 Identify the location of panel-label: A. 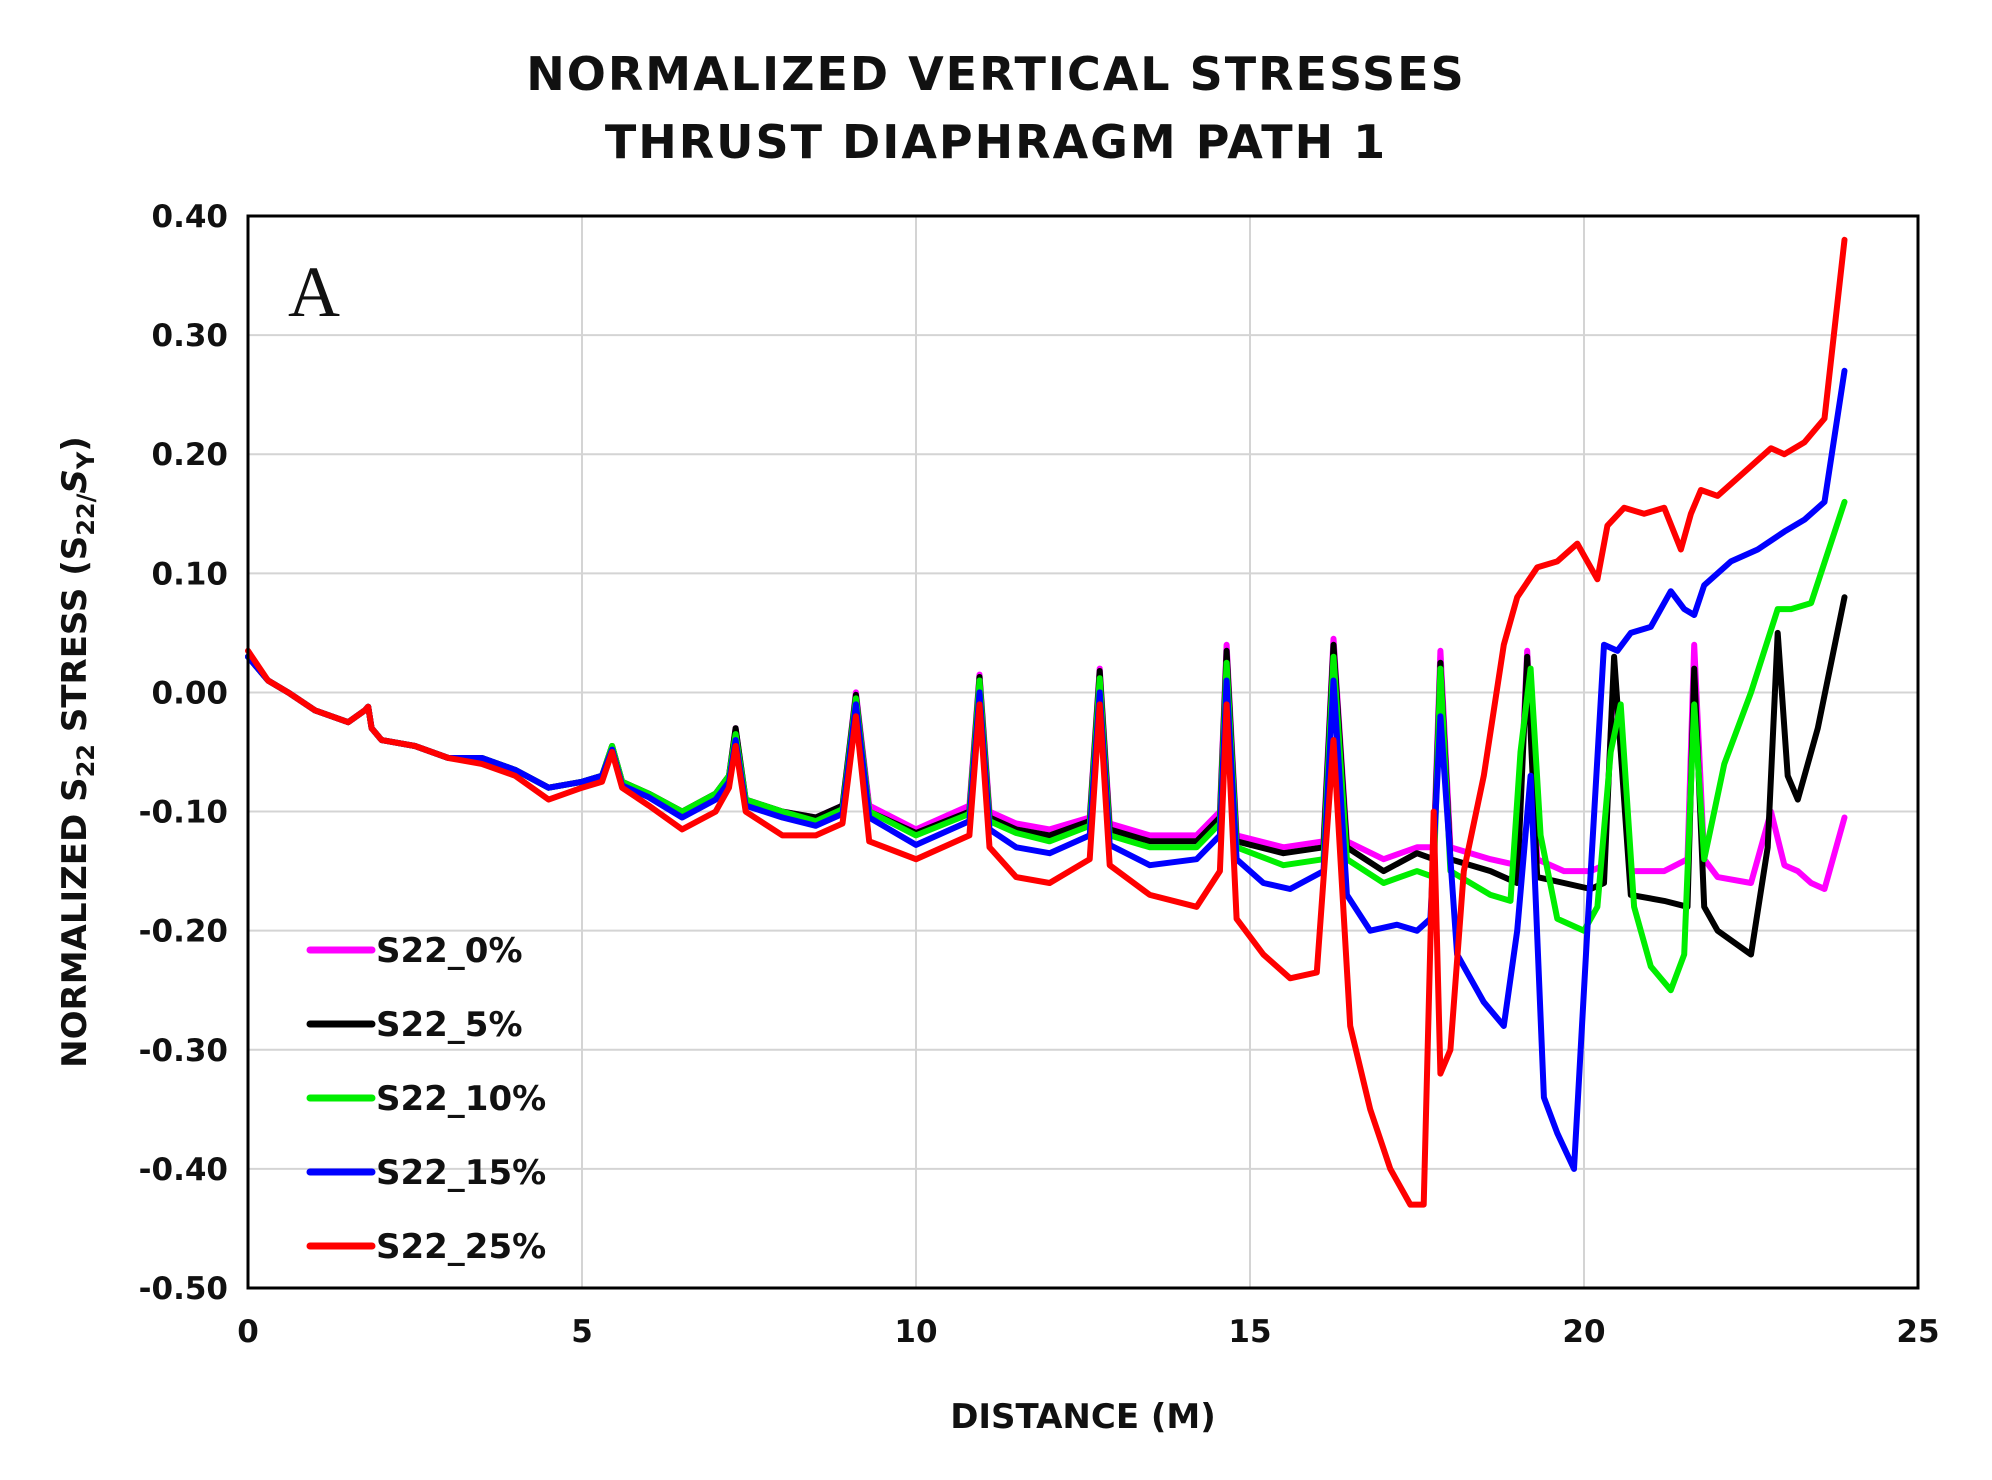
(314, 292).